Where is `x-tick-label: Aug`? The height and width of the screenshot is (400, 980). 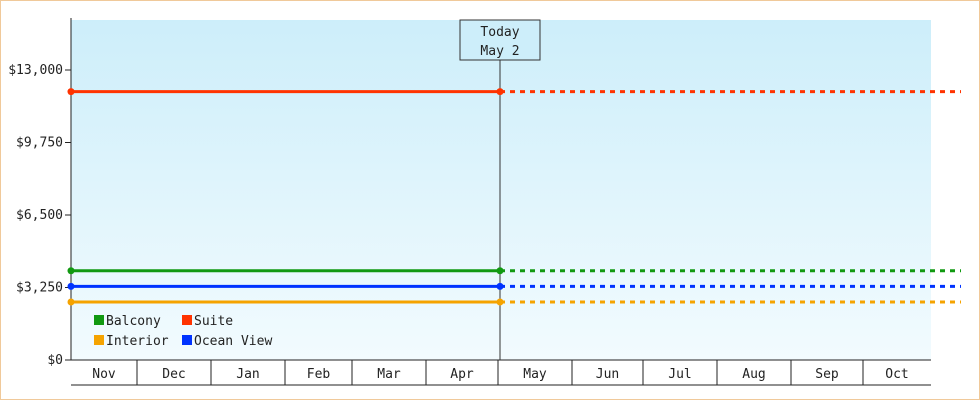 x-tick-label: Aug is located at coordinates (753, 374).